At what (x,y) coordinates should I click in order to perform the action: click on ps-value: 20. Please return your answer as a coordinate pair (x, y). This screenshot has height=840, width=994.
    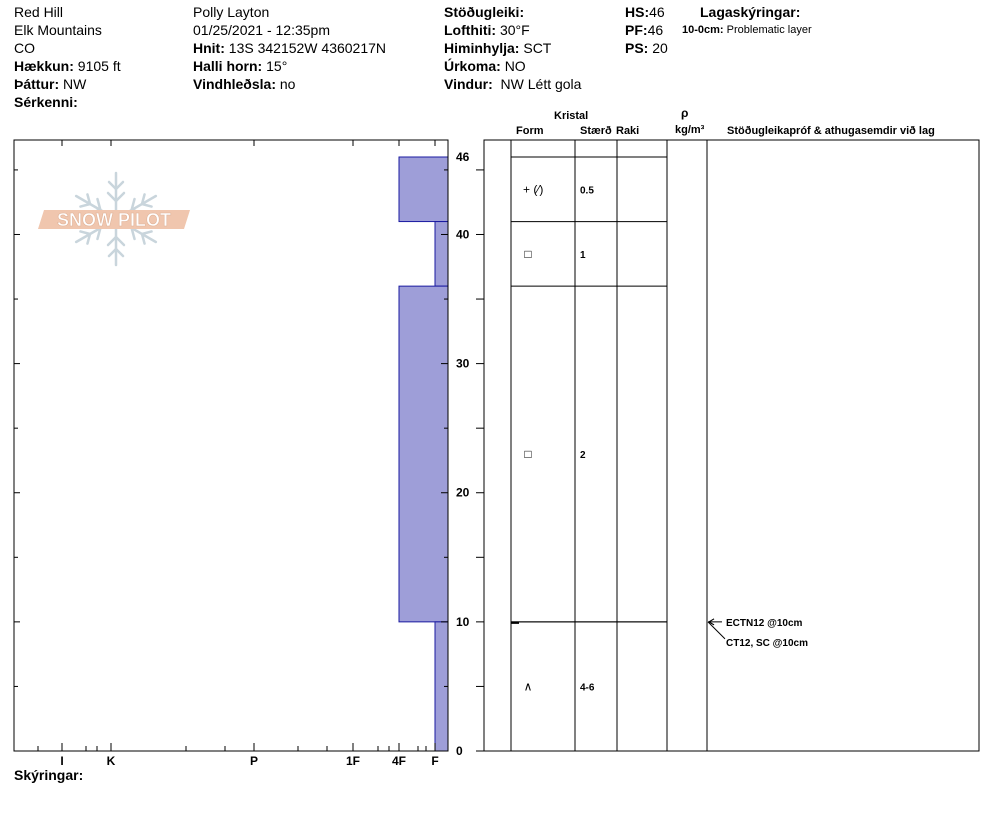
    Looking at the image, I should click on (660, 48).